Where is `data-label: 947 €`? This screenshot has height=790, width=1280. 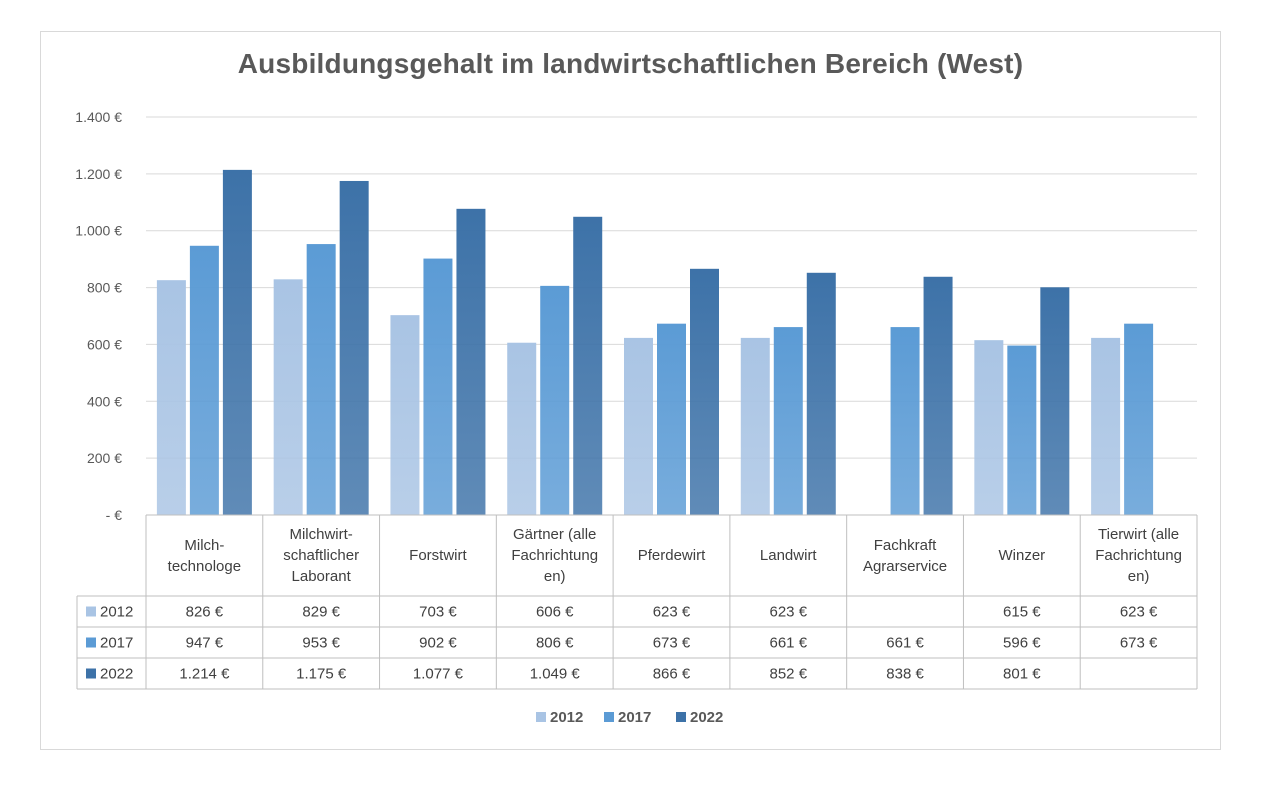
data-label: 947 € is located at coordinates (205, 643).